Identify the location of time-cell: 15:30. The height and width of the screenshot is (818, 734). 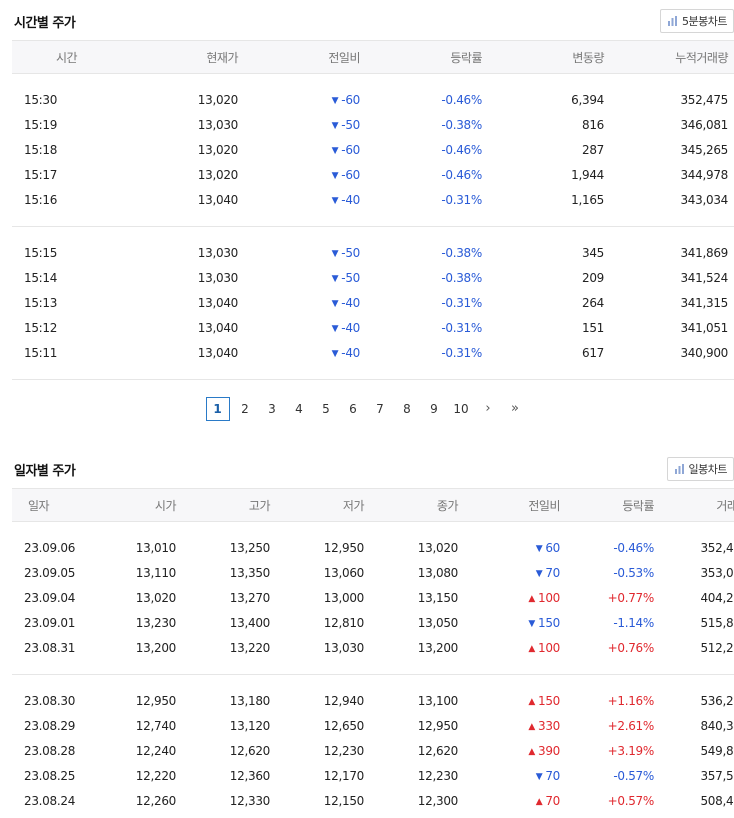
(41, 99).